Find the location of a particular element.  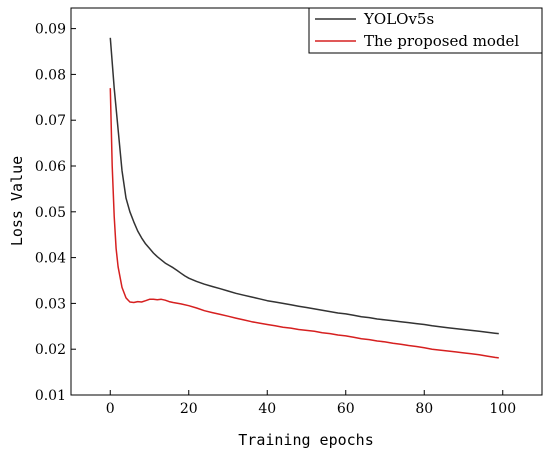

y-tick-label: 0.01 is located at coordinates (50, 396).